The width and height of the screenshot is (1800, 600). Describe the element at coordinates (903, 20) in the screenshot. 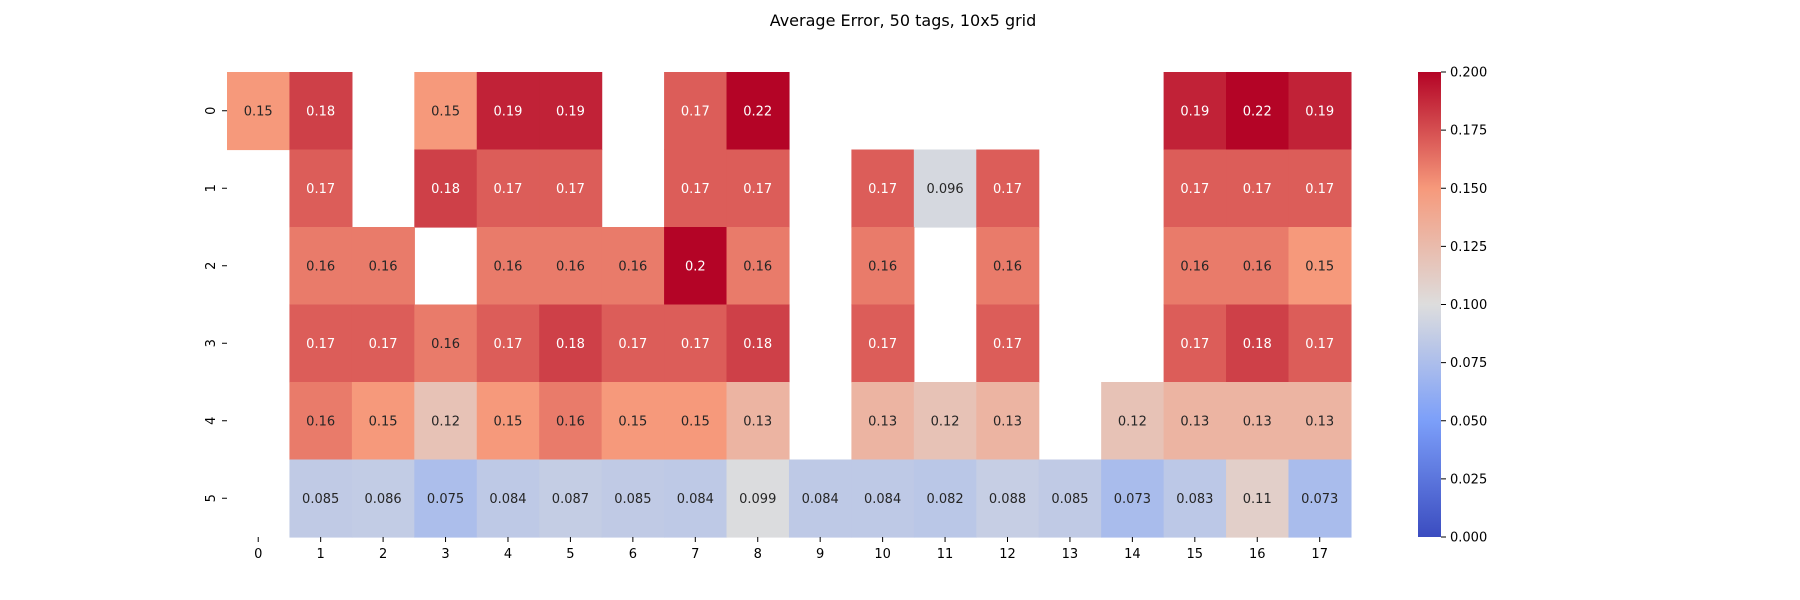

I see `chart-title: Average Error, 50 tags, 10x5 grid` at that location.